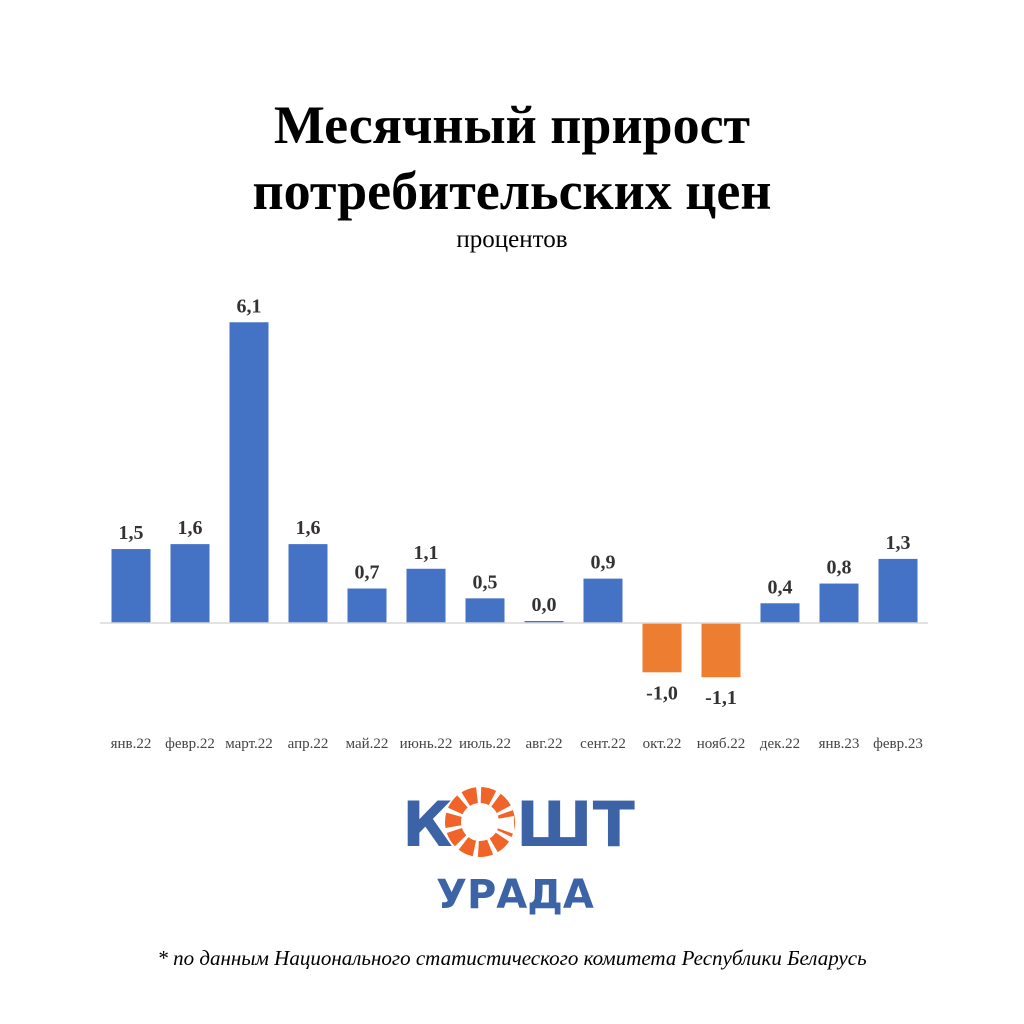 The width and height of the screenshot is (1024, 1024). I want to click on x-tick-label: июнь.22, so click(426, 744).